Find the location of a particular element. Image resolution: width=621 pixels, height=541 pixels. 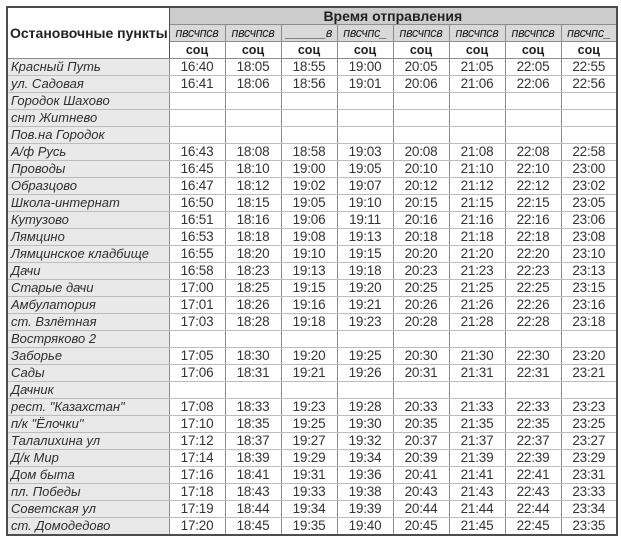

departure-time: 20:10 is located at coordinates (421, 169).